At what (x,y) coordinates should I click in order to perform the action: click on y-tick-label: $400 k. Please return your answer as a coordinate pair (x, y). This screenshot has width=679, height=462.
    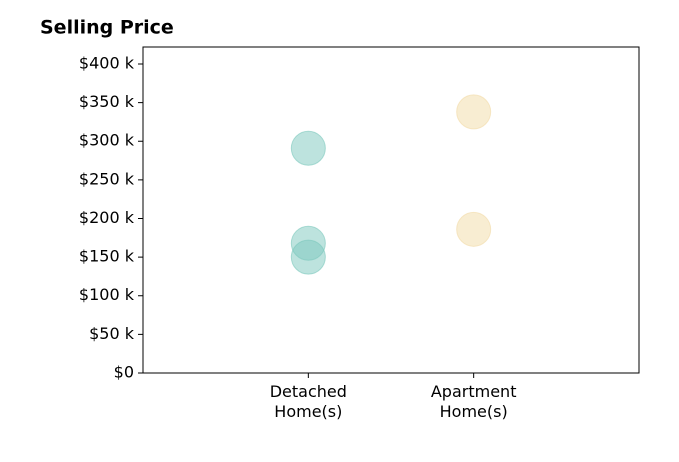
    Looking at the image, I should click on (107, 62).